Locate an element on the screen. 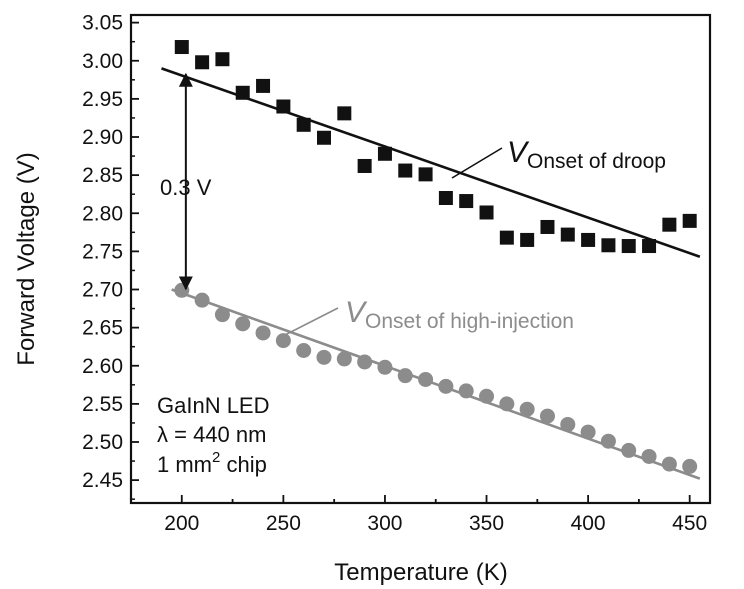 The width and height of the screenshot is (744, 589). x-tick-label: 200 is located at coordinates (181, 523).